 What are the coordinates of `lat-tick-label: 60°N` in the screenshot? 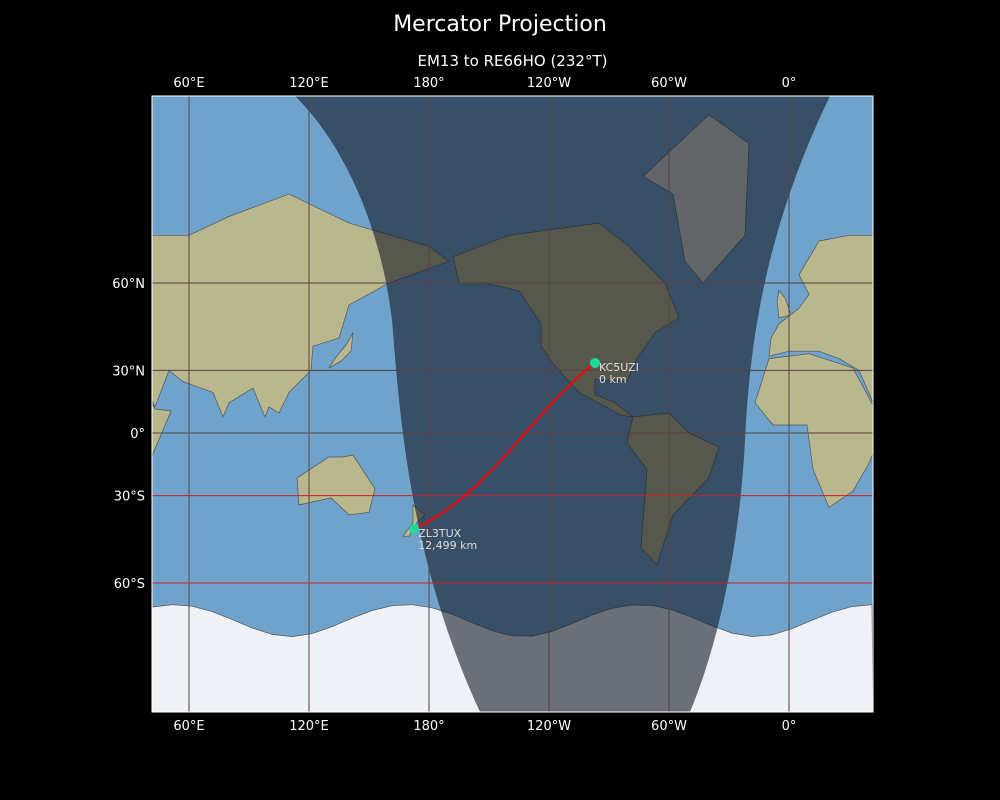 It's located at (128, 284).